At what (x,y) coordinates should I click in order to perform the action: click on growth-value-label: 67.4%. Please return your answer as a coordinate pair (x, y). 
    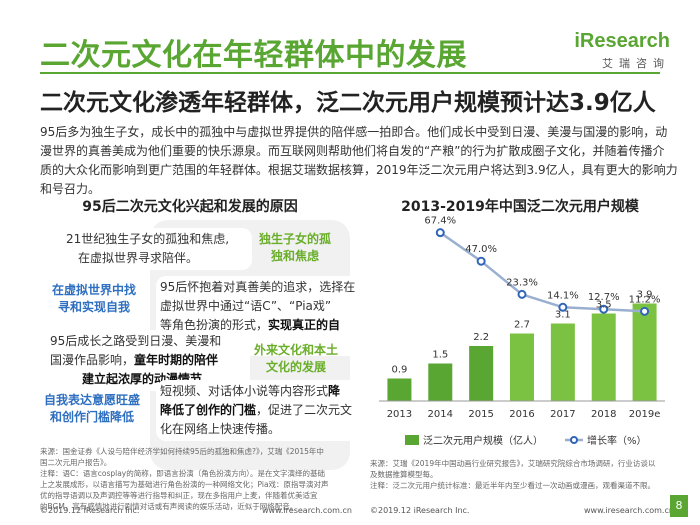
    Looking at the image, I should click on (440, 221).